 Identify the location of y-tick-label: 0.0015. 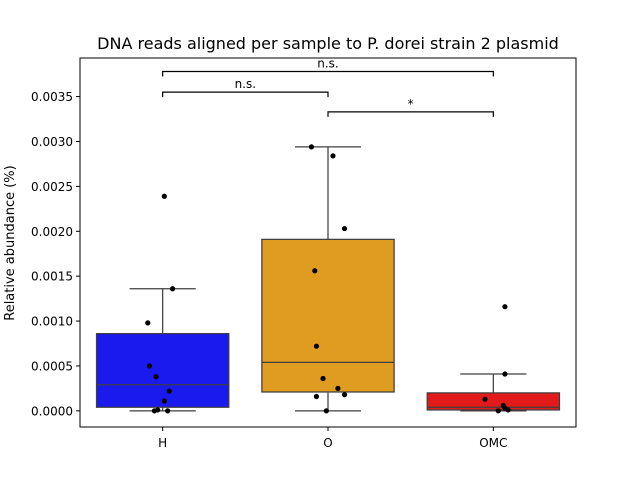
(52, 277).